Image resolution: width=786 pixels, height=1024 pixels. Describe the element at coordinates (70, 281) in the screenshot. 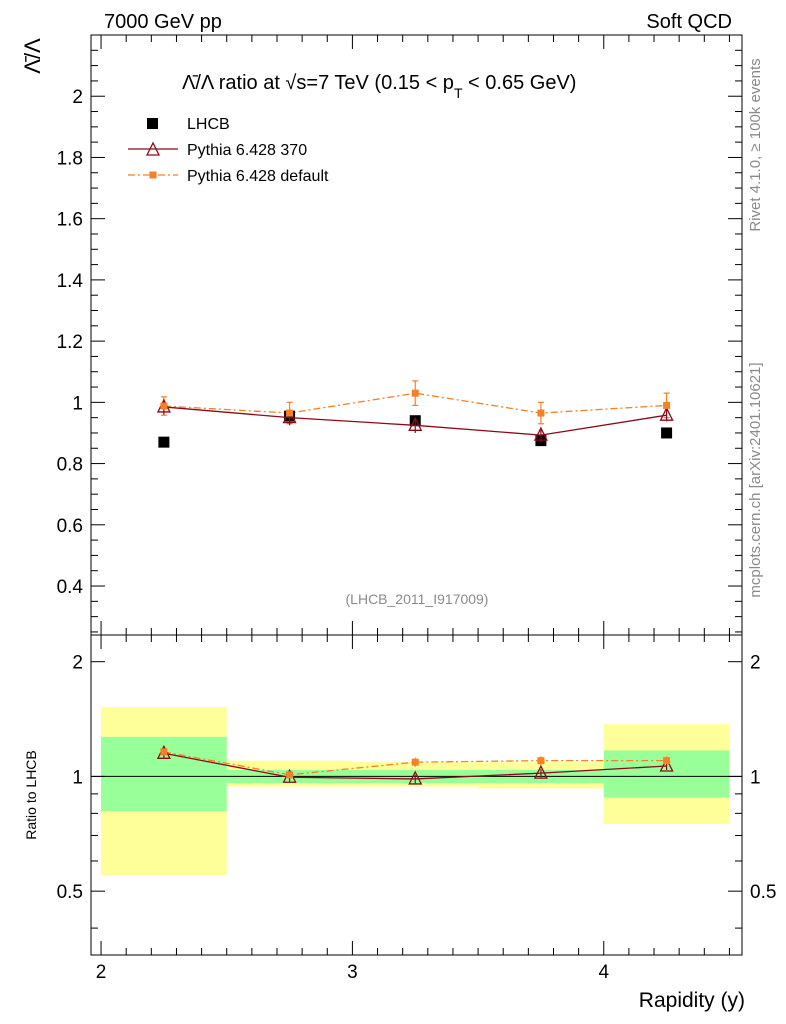

I see `main-ytick-label: 1.4` at that location.